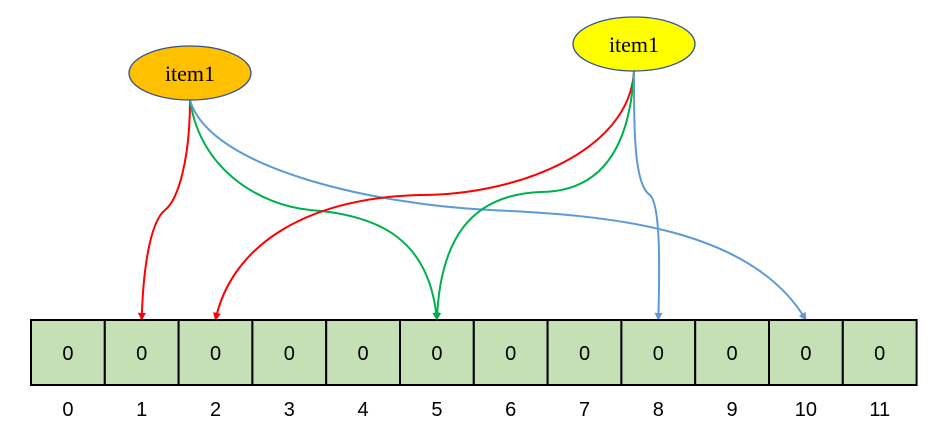 The height and width of the screenshot is (433, 949). What do you see at coordinates (584, 410) in the screenshot?
I see `index-label-7: 7` at bounding box center [584, 410].